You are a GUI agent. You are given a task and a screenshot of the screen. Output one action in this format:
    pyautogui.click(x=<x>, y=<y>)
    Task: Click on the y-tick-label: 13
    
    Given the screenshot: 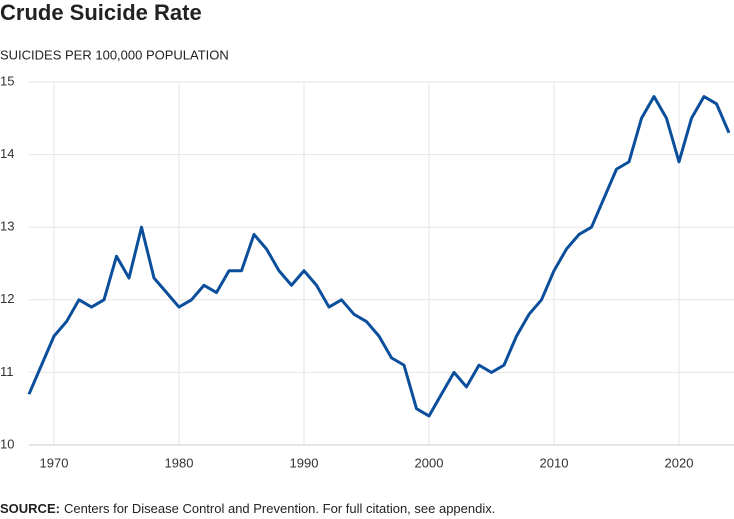 What is the action you would take?
    pyautogui.click(x=7, y=226)
    